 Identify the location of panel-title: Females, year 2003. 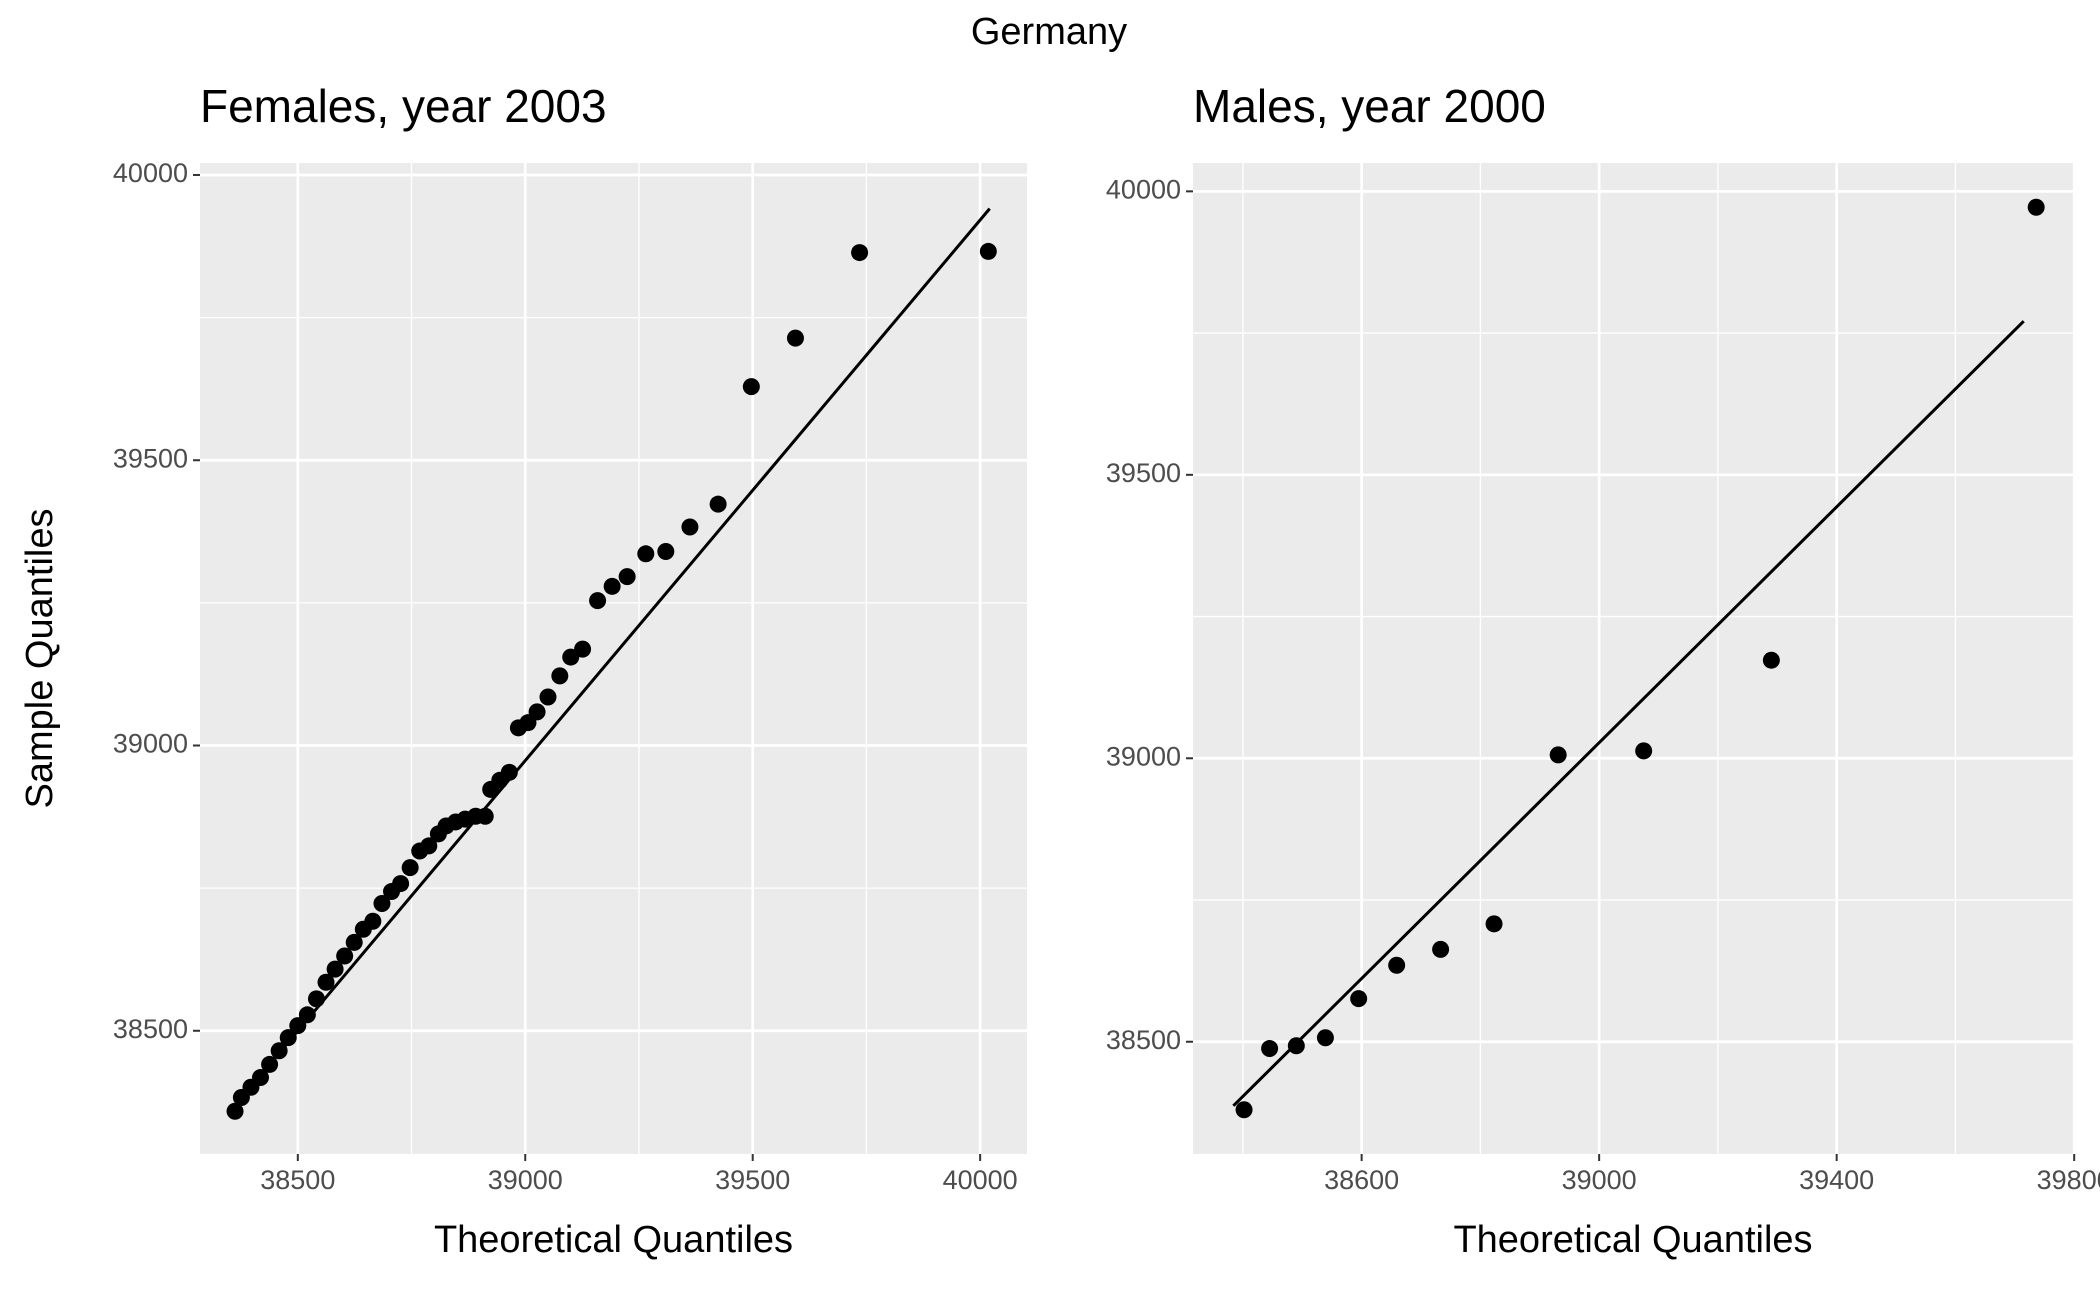
(403, 106).